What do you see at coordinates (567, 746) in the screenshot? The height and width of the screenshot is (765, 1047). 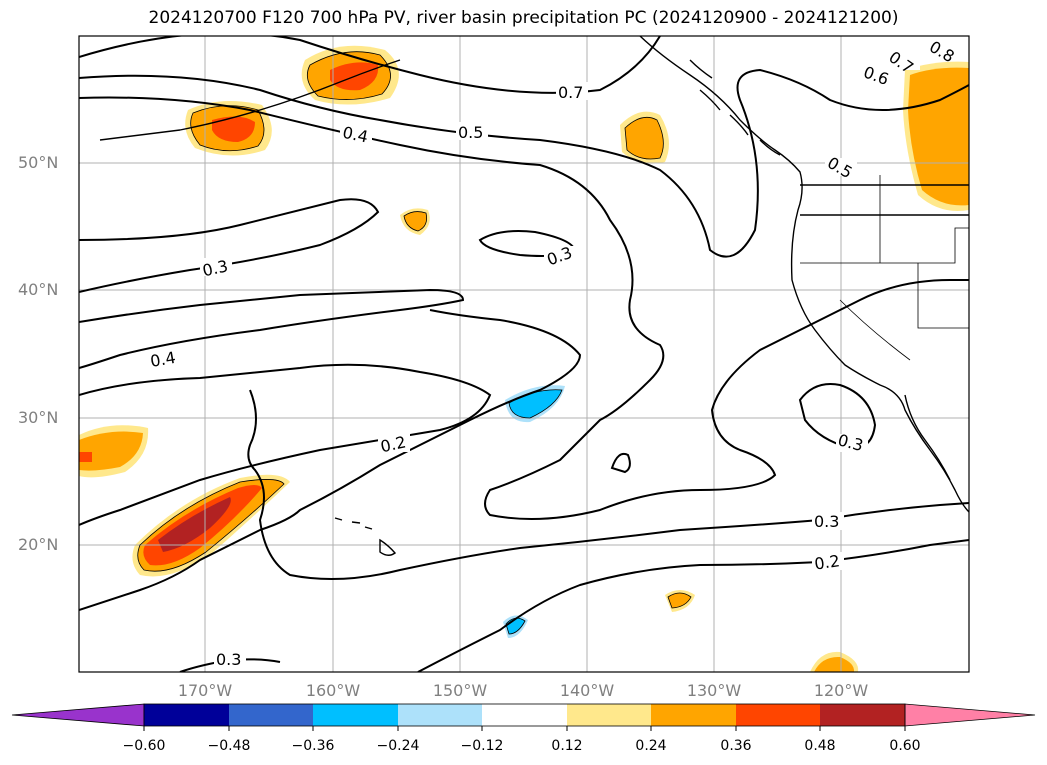 I see `colorbar-tick-label: 0.12` at bounding box center [567, 746].